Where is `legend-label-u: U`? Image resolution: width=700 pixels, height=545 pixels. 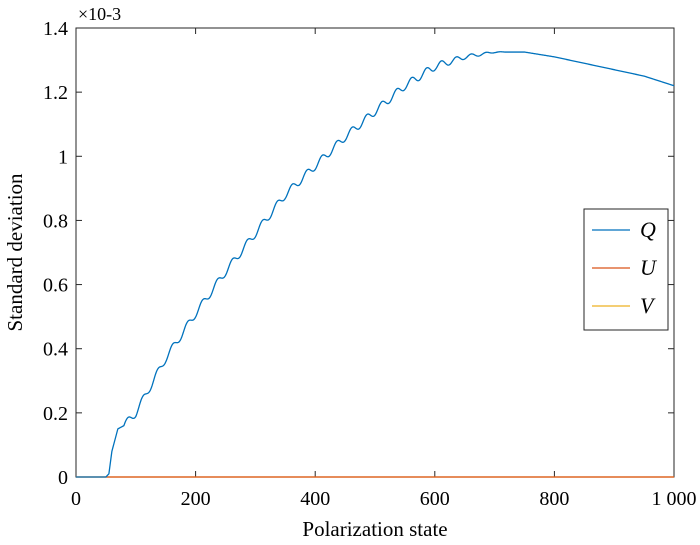 legend-label-u: U is located at coordinates (649, 267).